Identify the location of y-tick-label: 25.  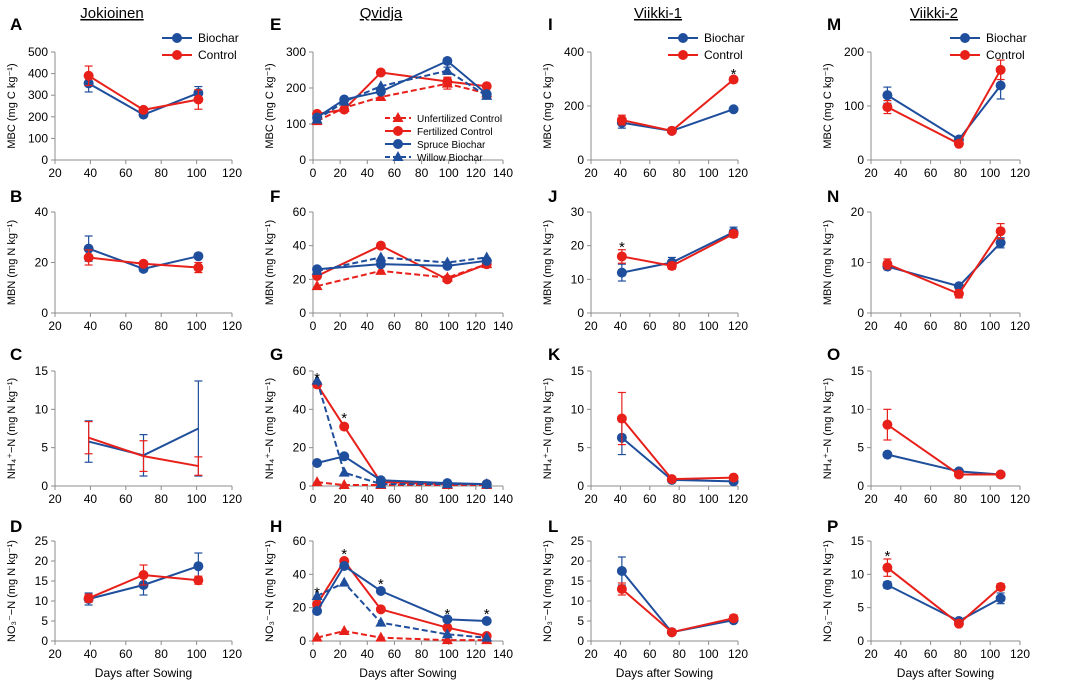
(578, 541).